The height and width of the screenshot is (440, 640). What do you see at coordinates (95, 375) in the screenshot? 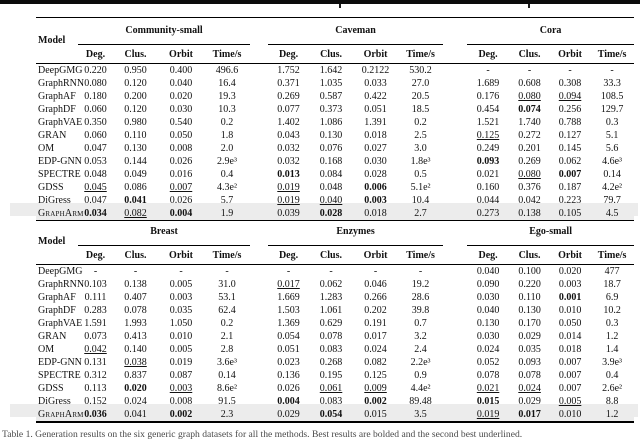
I see `metric-value: 0.312` at bounding box center [95, 375].